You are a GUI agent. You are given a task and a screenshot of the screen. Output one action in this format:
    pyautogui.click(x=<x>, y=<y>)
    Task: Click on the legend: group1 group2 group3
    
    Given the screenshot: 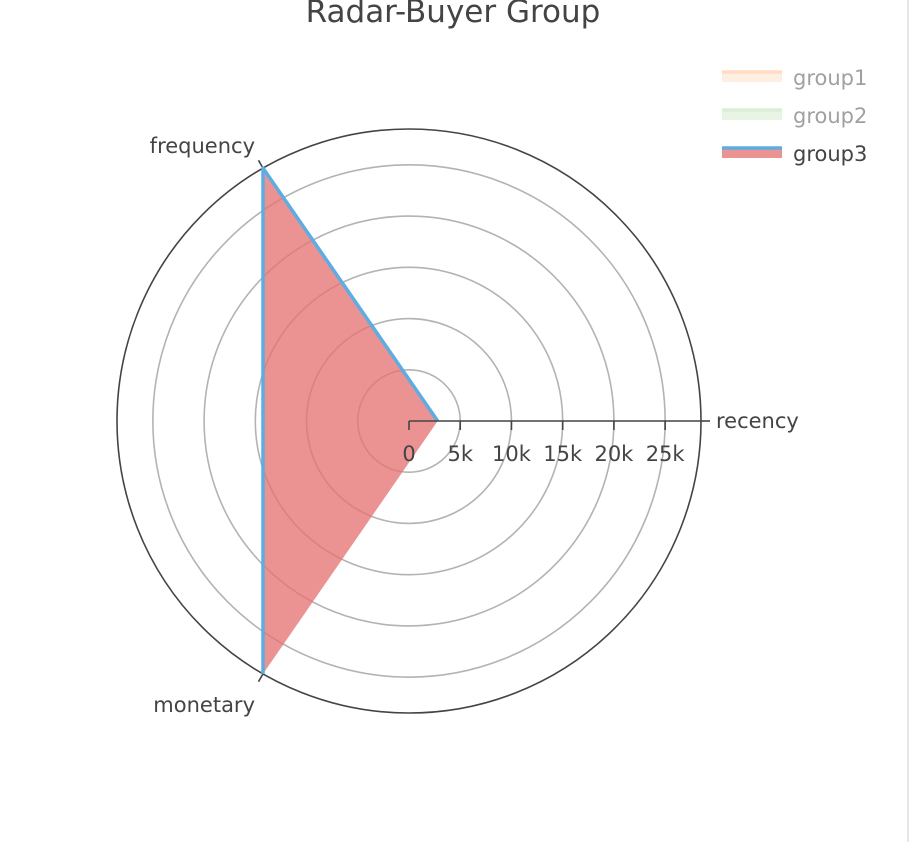 What is the action you would take?
    pyautogui.click(x=794, y=116)
    